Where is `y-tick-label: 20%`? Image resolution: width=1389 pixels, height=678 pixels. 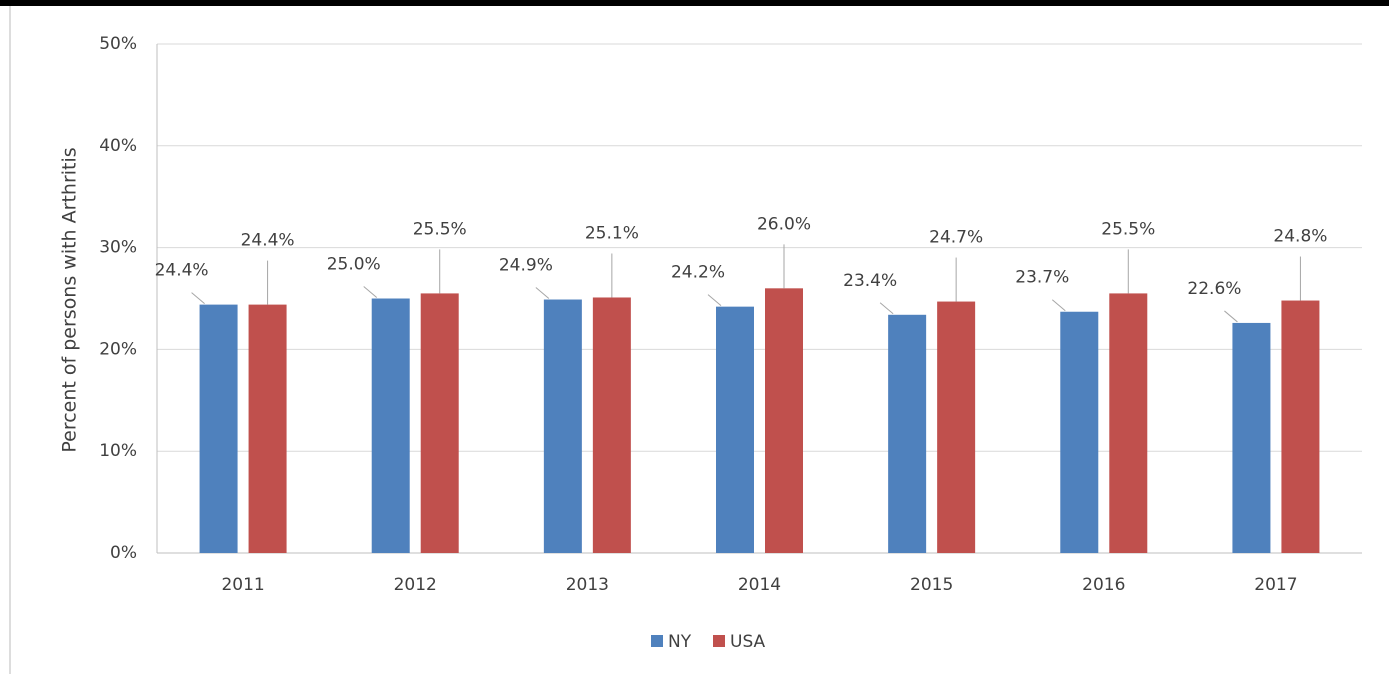
y-tick-label: 20% is located at coordinates (118, 349).